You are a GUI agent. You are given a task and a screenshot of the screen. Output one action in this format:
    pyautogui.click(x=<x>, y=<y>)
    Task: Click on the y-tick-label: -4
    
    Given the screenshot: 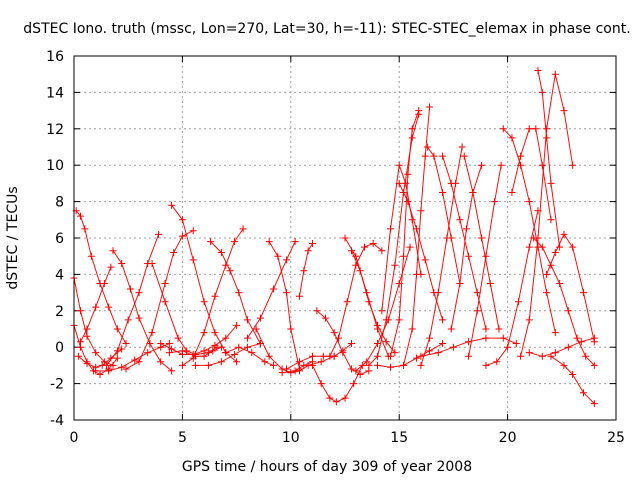 What is the action you would take?
    pyautogui.click(x=57, y=421)
    